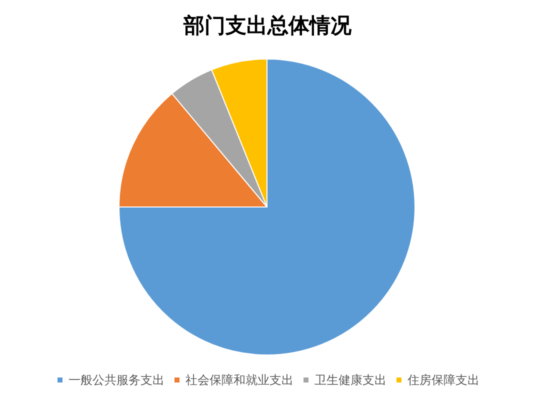 The width and height of the screenshot is (535, 401). What do you see at coordinates (350, 380) in the screenshot?
I see `legend-label: 卫生健康支出` at bounding box center [350, 380].